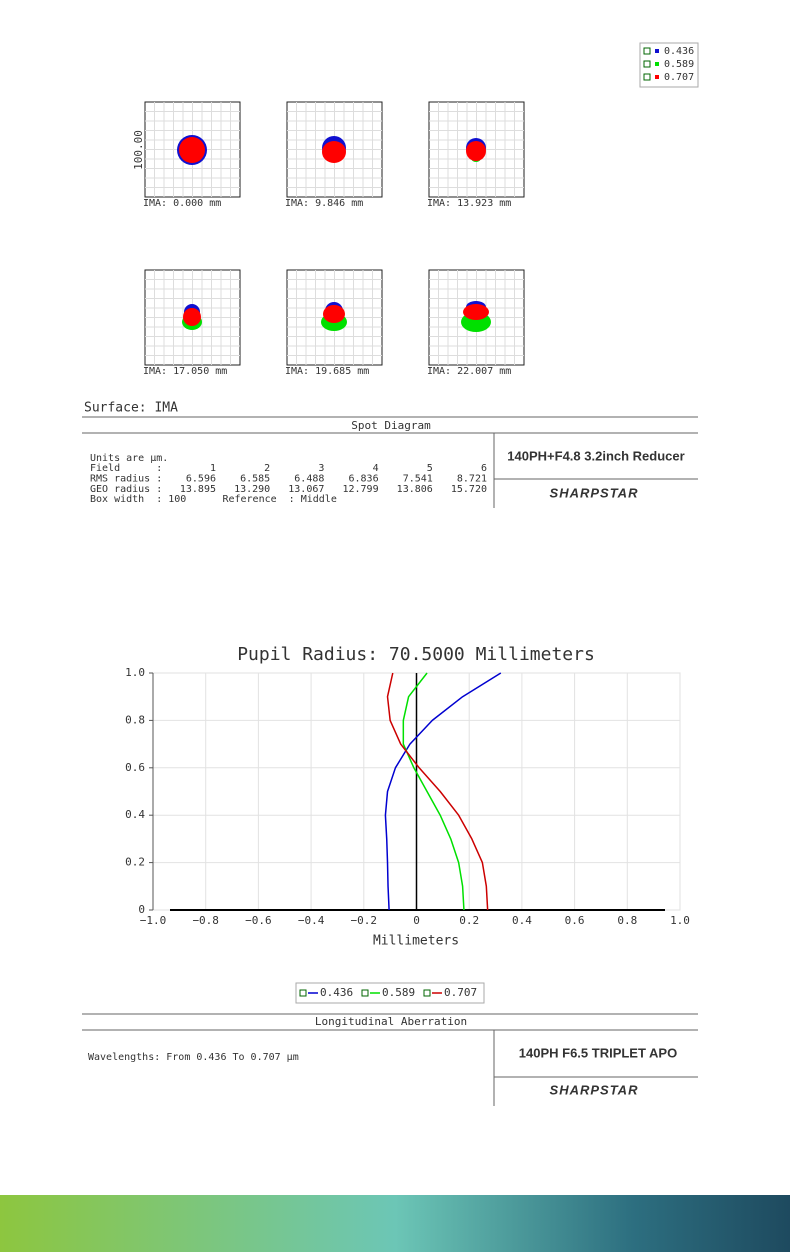  What do you see at coordinates (267, 468) in the screenshot?
I see `cell: 2` at bounding box center [267, 468].